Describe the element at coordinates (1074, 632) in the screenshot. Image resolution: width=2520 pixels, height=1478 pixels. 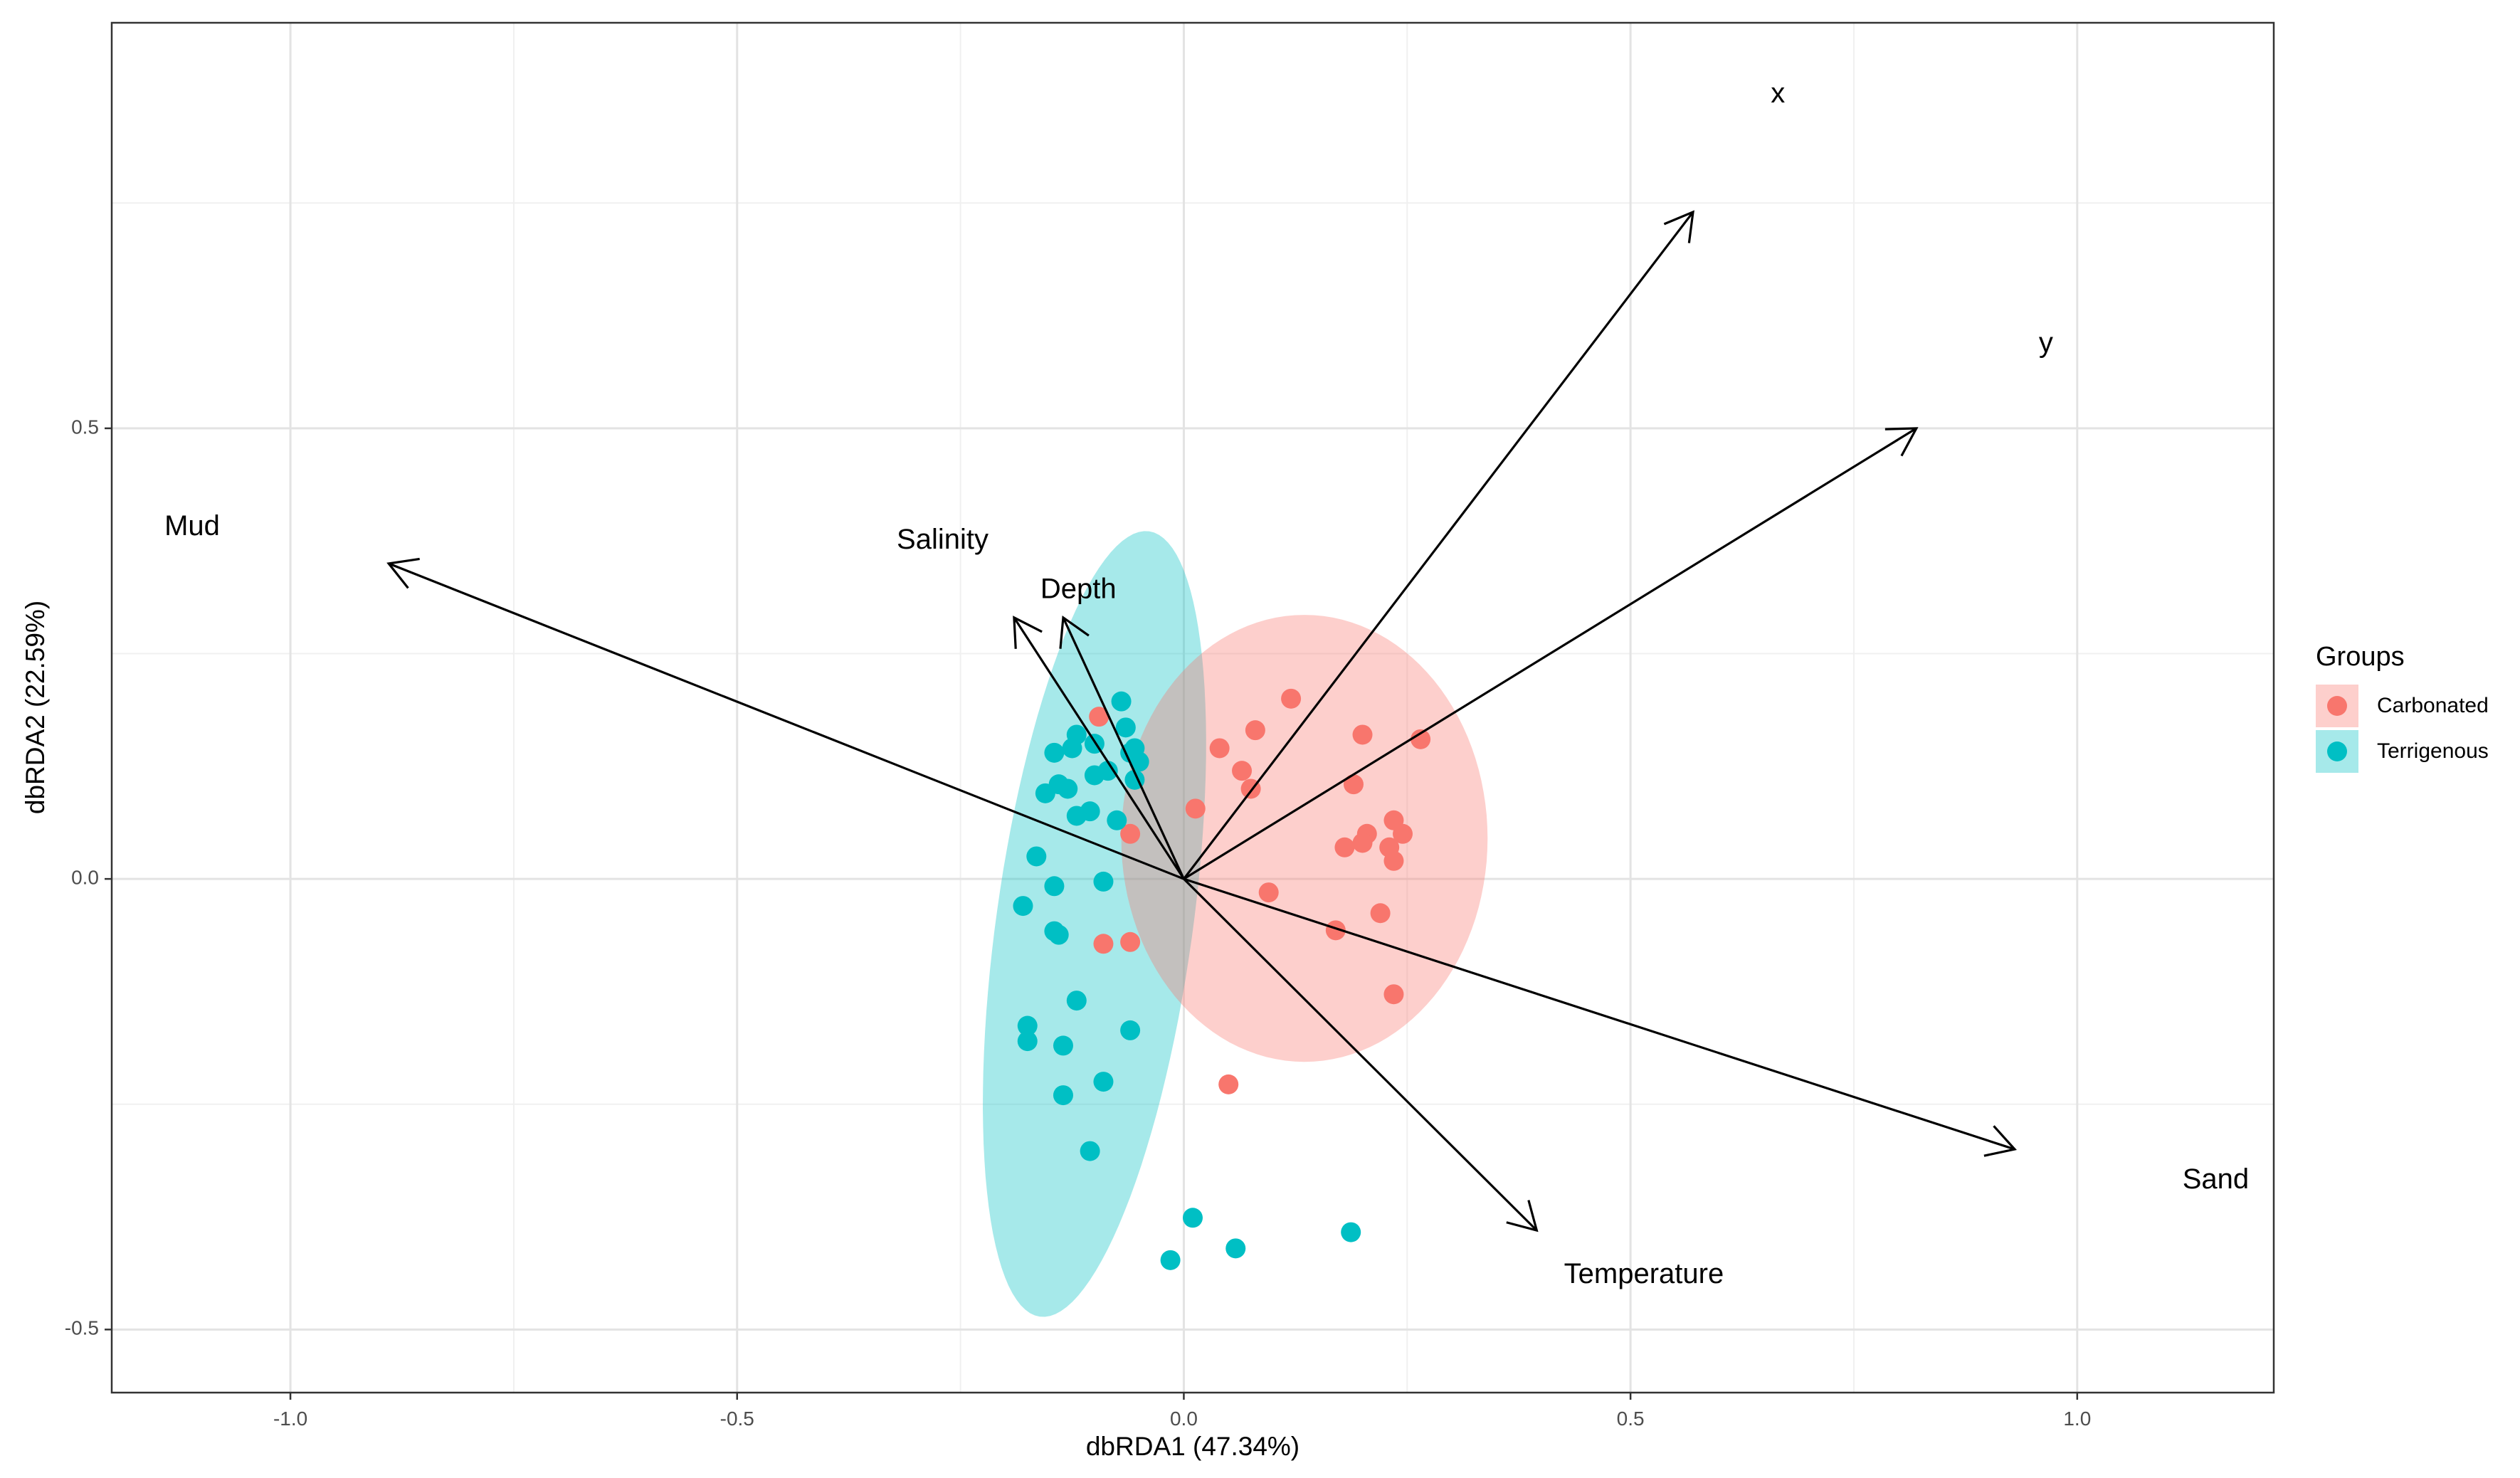
I see `arrowhead-depth` at that location.